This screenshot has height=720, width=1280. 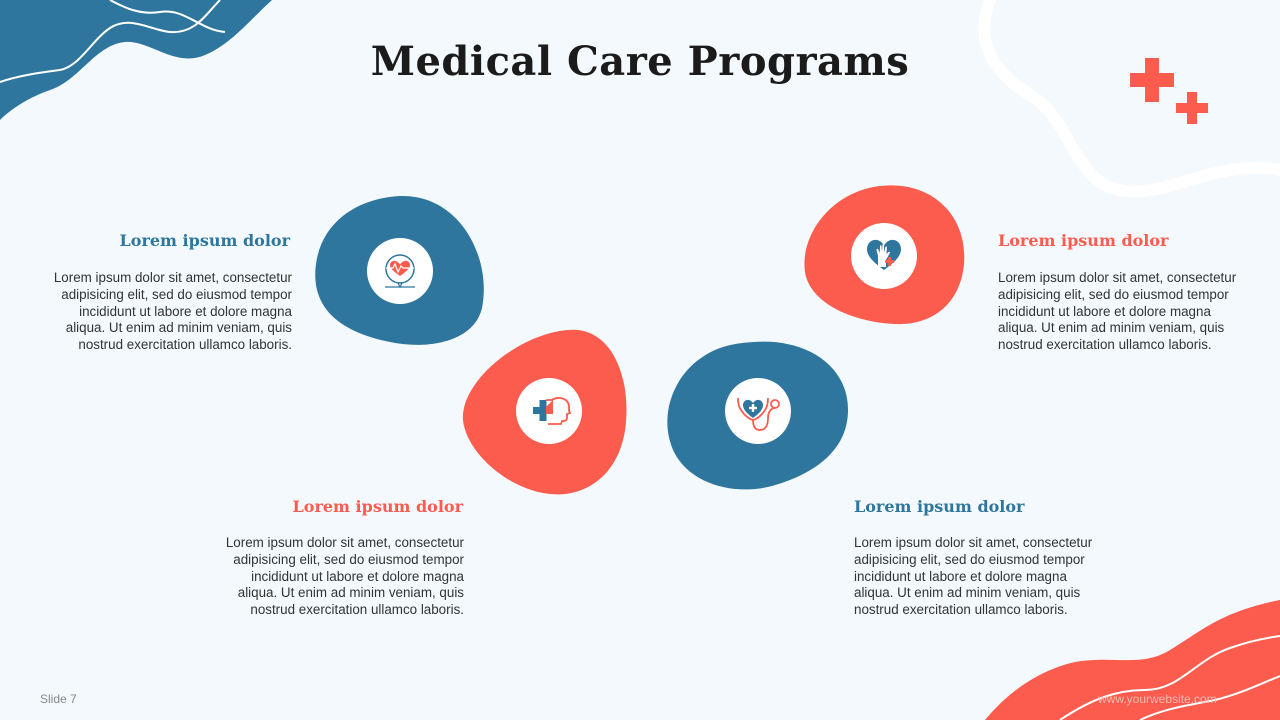 I want to click on stethoscope-heart-icon, so click(x=758, y=414).